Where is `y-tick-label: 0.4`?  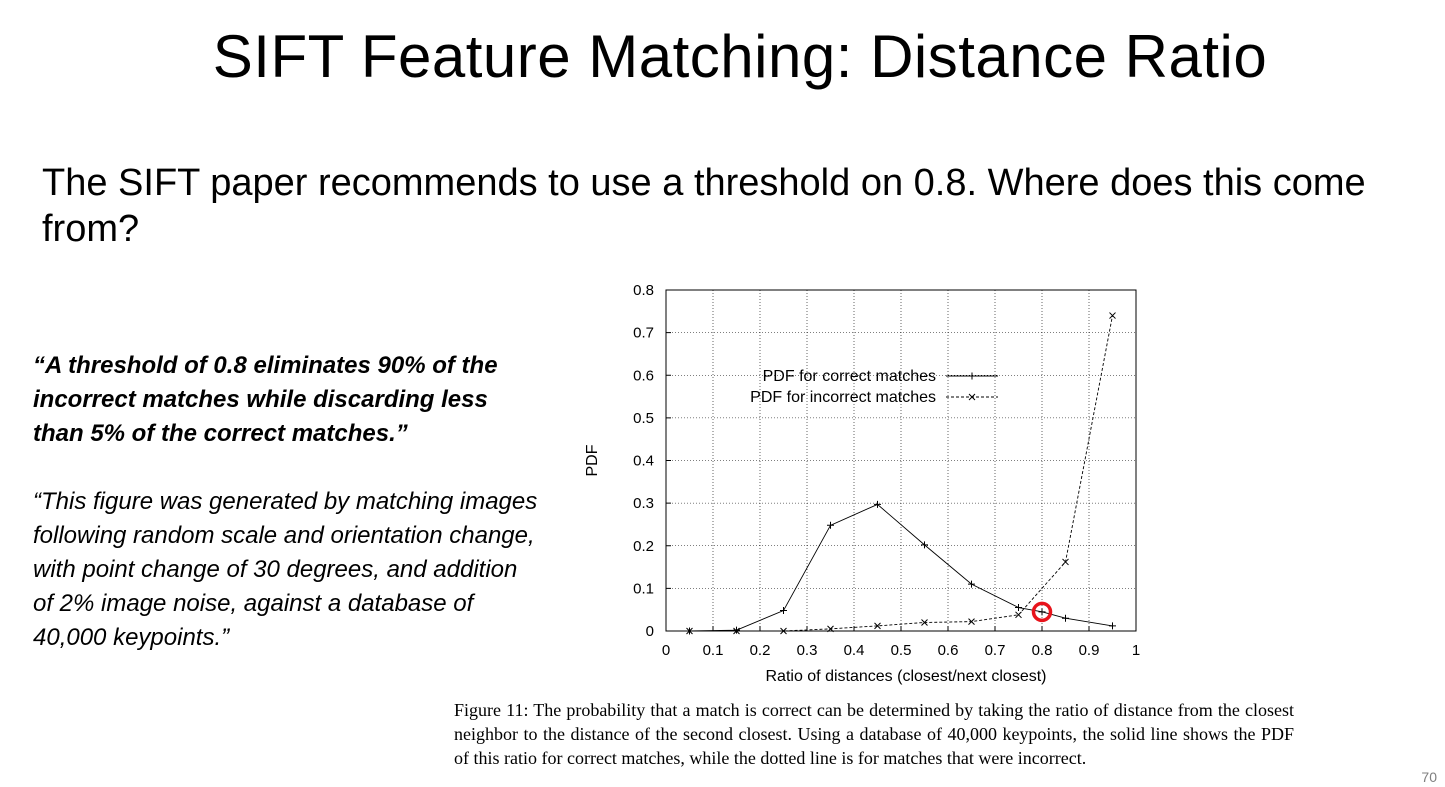 y-tick-label: 0.4 is located at coordinates (643, 461).